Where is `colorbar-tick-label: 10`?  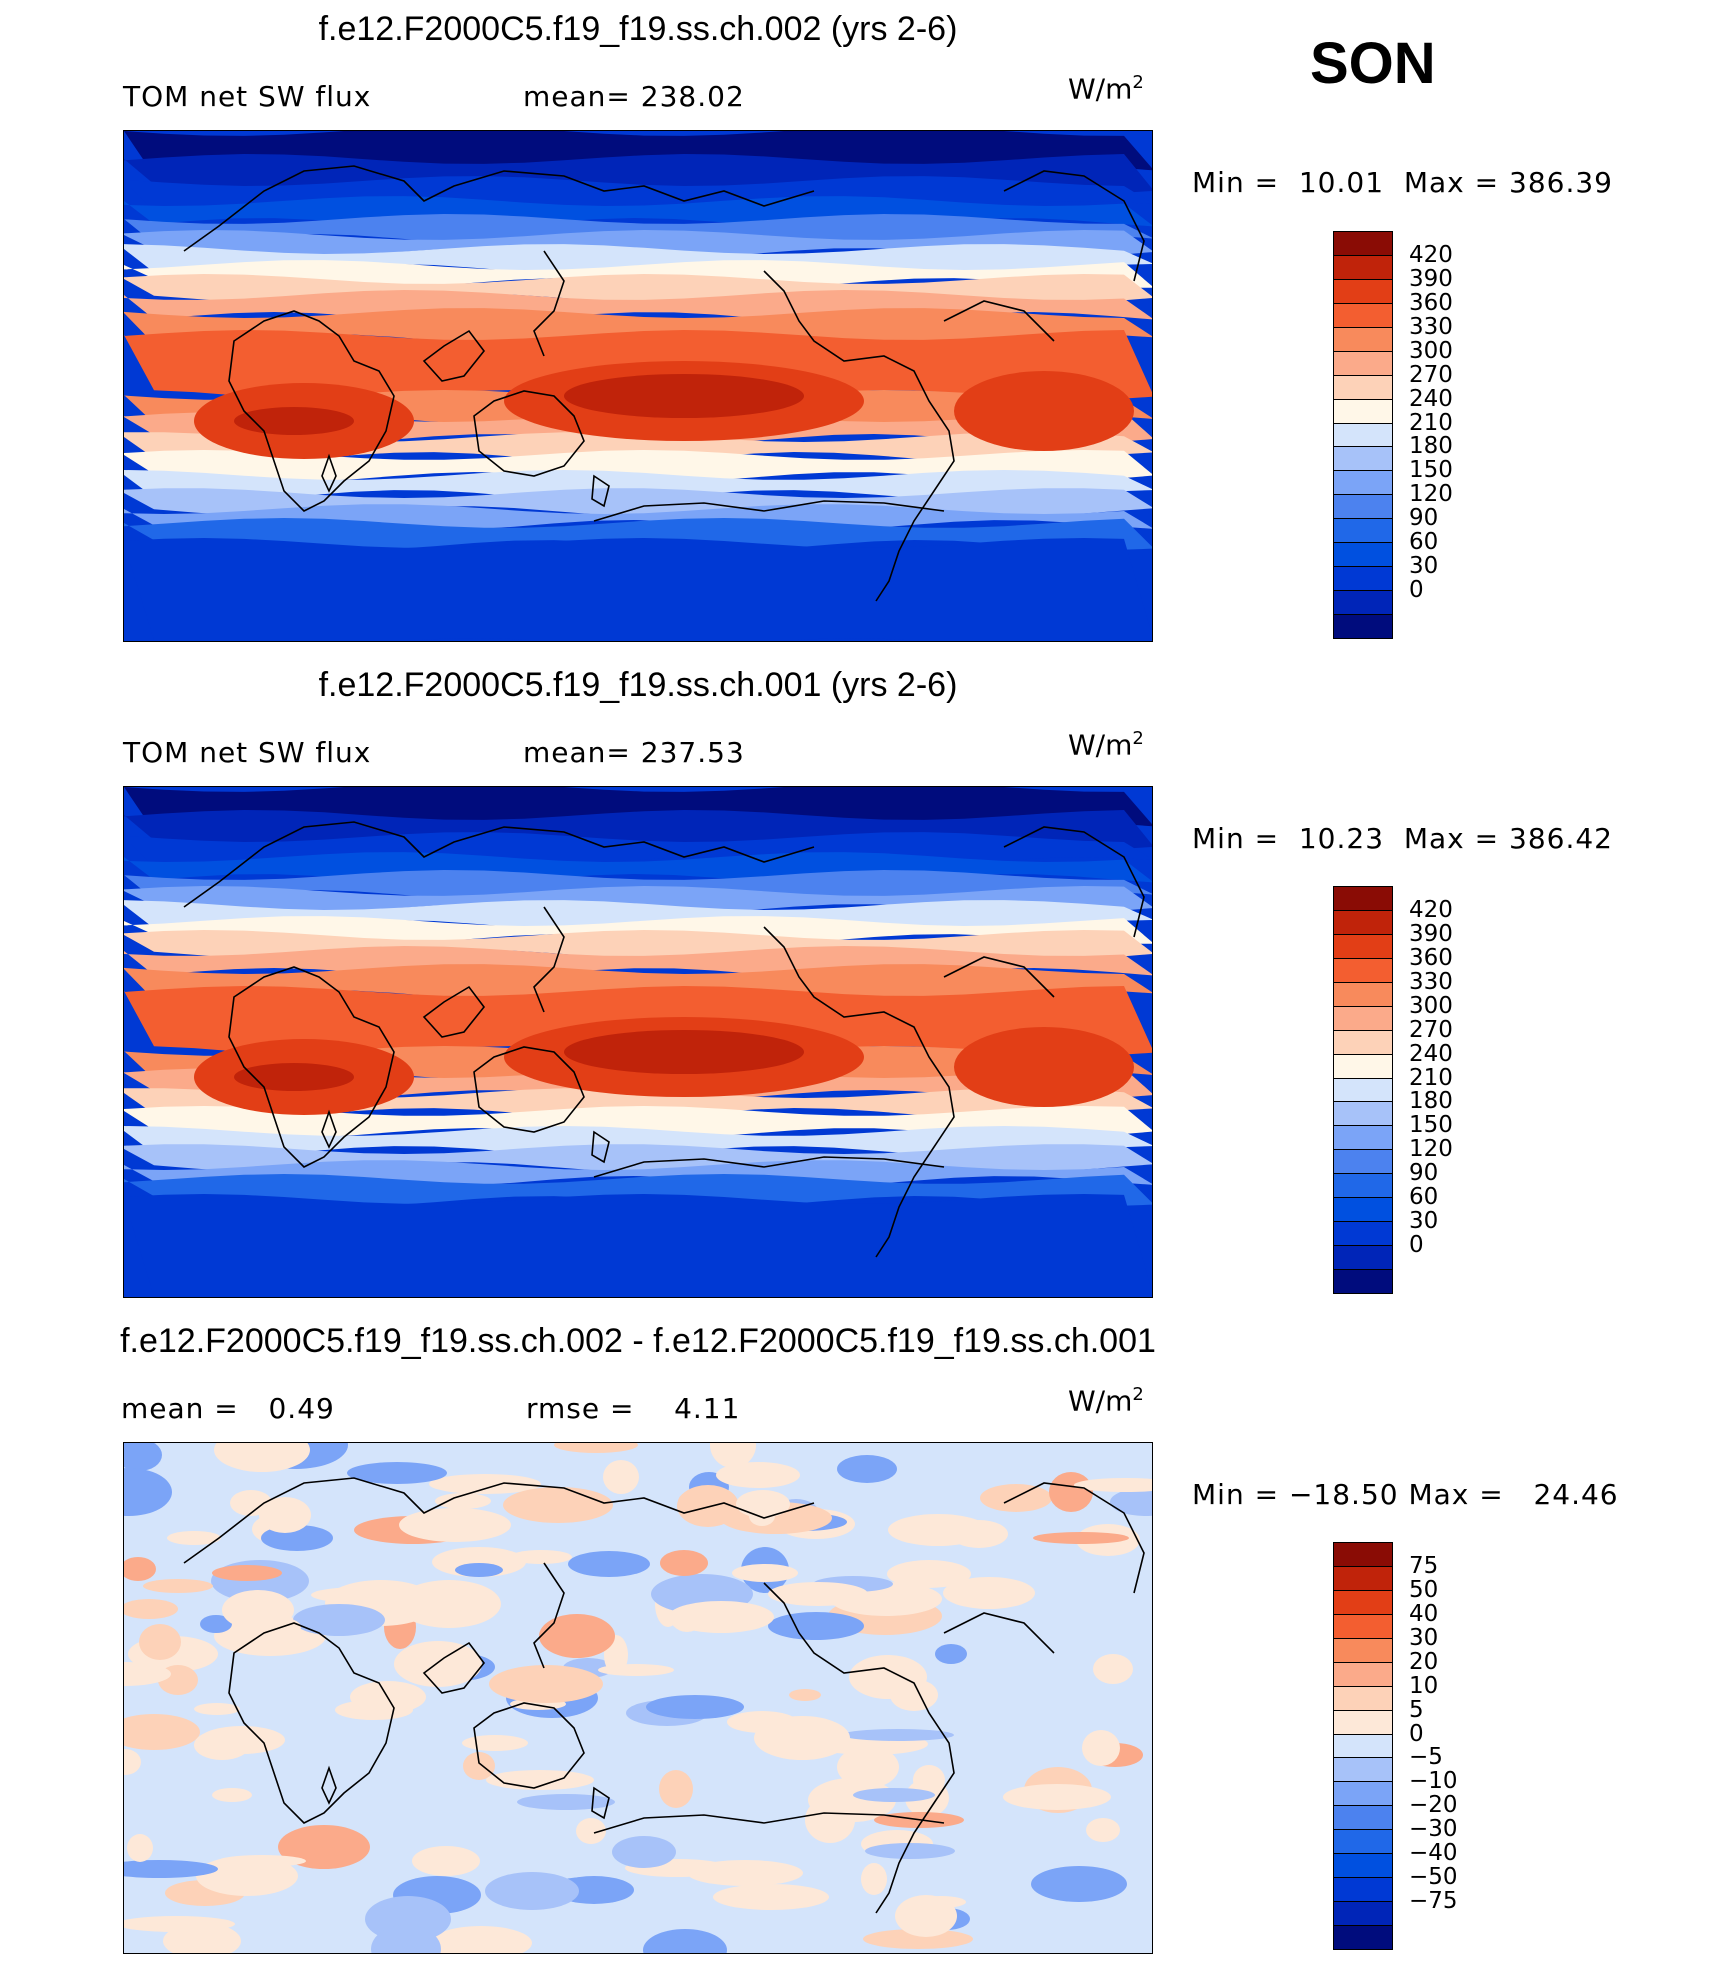 colorbar-tick-label: 10 is located at coordinates (1424, 1685).